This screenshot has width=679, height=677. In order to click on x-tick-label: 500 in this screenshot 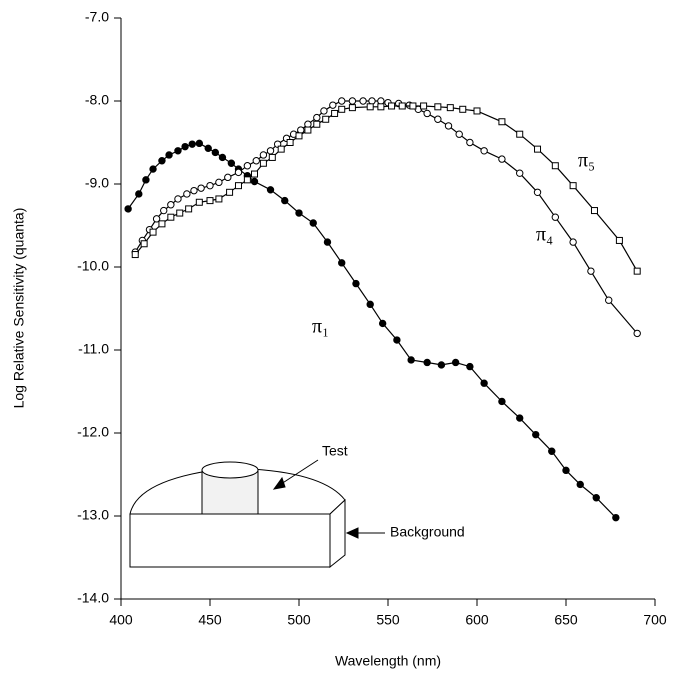, I will do `click(299, 620)`.